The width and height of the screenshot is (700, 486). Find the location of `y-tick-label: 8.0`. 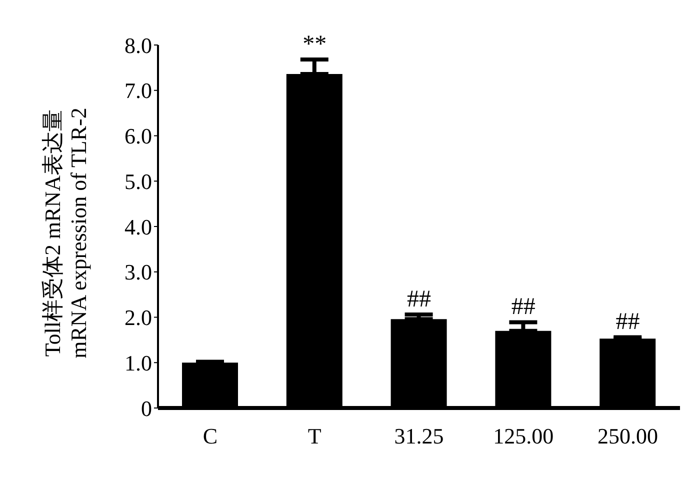

y-tick-label: 8.0 is located at coordinates (138, 45).